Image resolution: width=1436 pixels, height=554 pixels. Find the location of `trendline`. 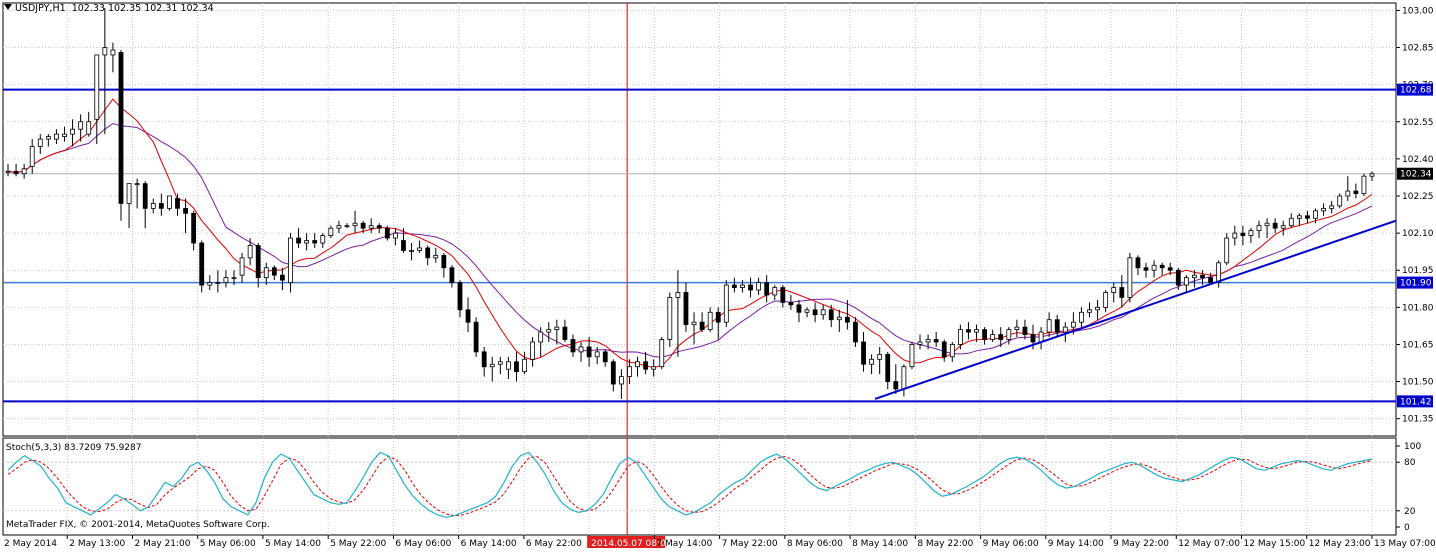

trendline is located at coordinates (1135, 309).